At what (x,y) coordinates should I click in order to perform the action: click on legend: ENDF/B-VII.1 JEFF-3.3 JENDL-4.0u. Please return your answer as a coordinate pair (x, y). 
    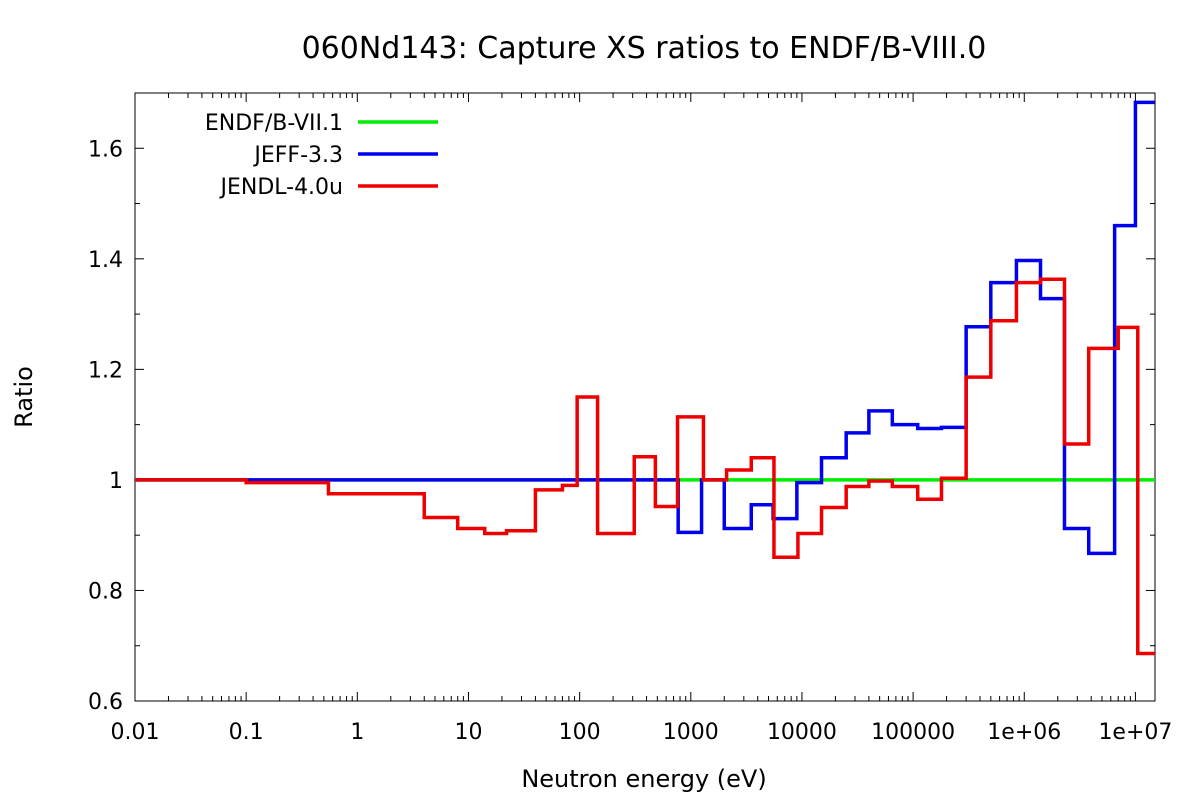
    Looking at the image, I should click on (321, 155).